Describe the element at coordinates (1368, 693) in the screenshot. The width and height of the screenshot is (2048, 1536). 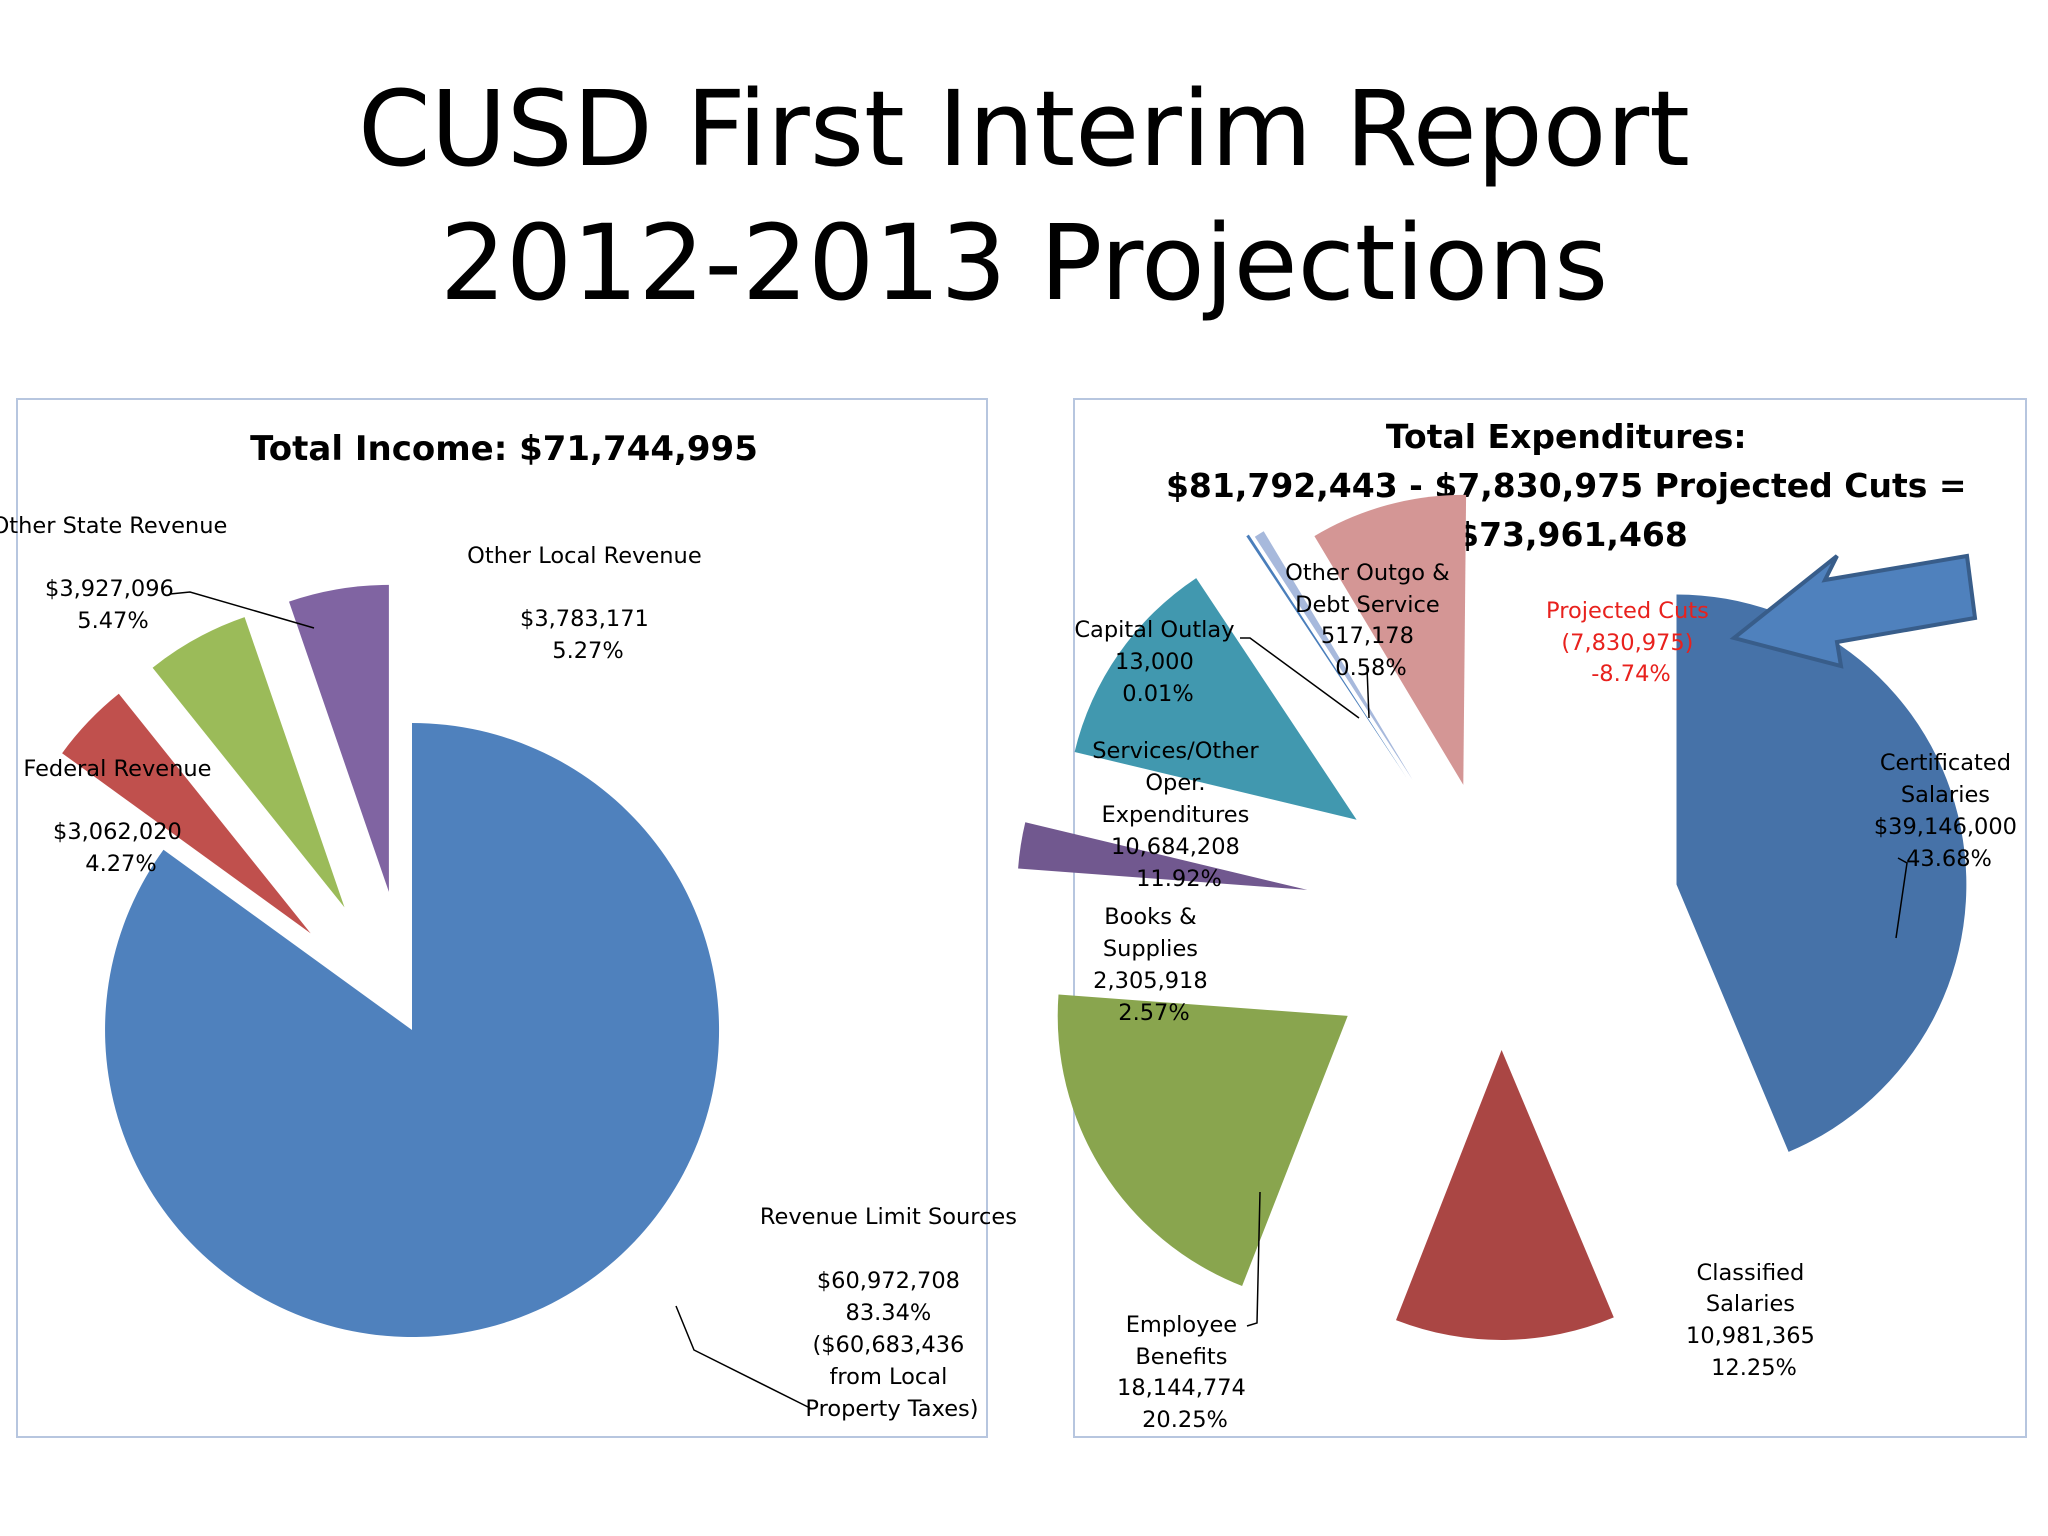
I see `leader-line-other-outgo` at that location.